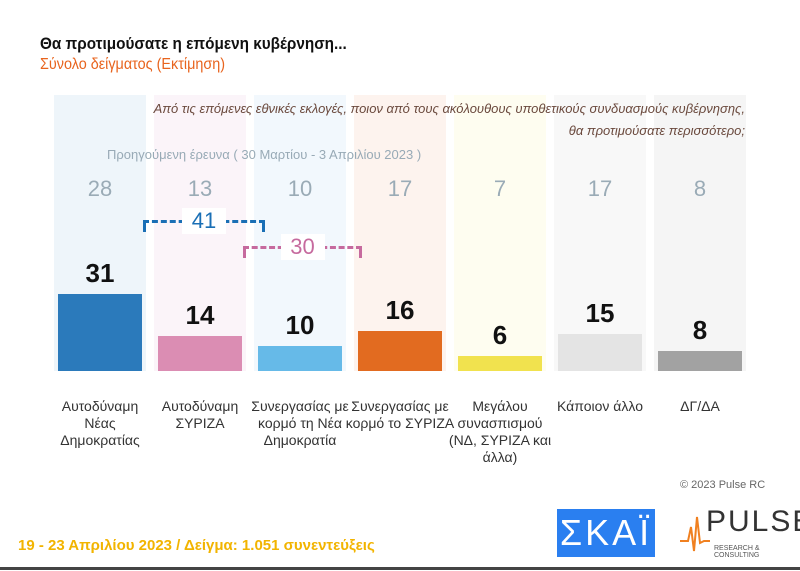 The image size is (800, 571). Describe the element at coordinates (100, 423) in the screenshot. I see `category-label: Αυτοδύναμη Νέας Δημοκρατίας` at that location.